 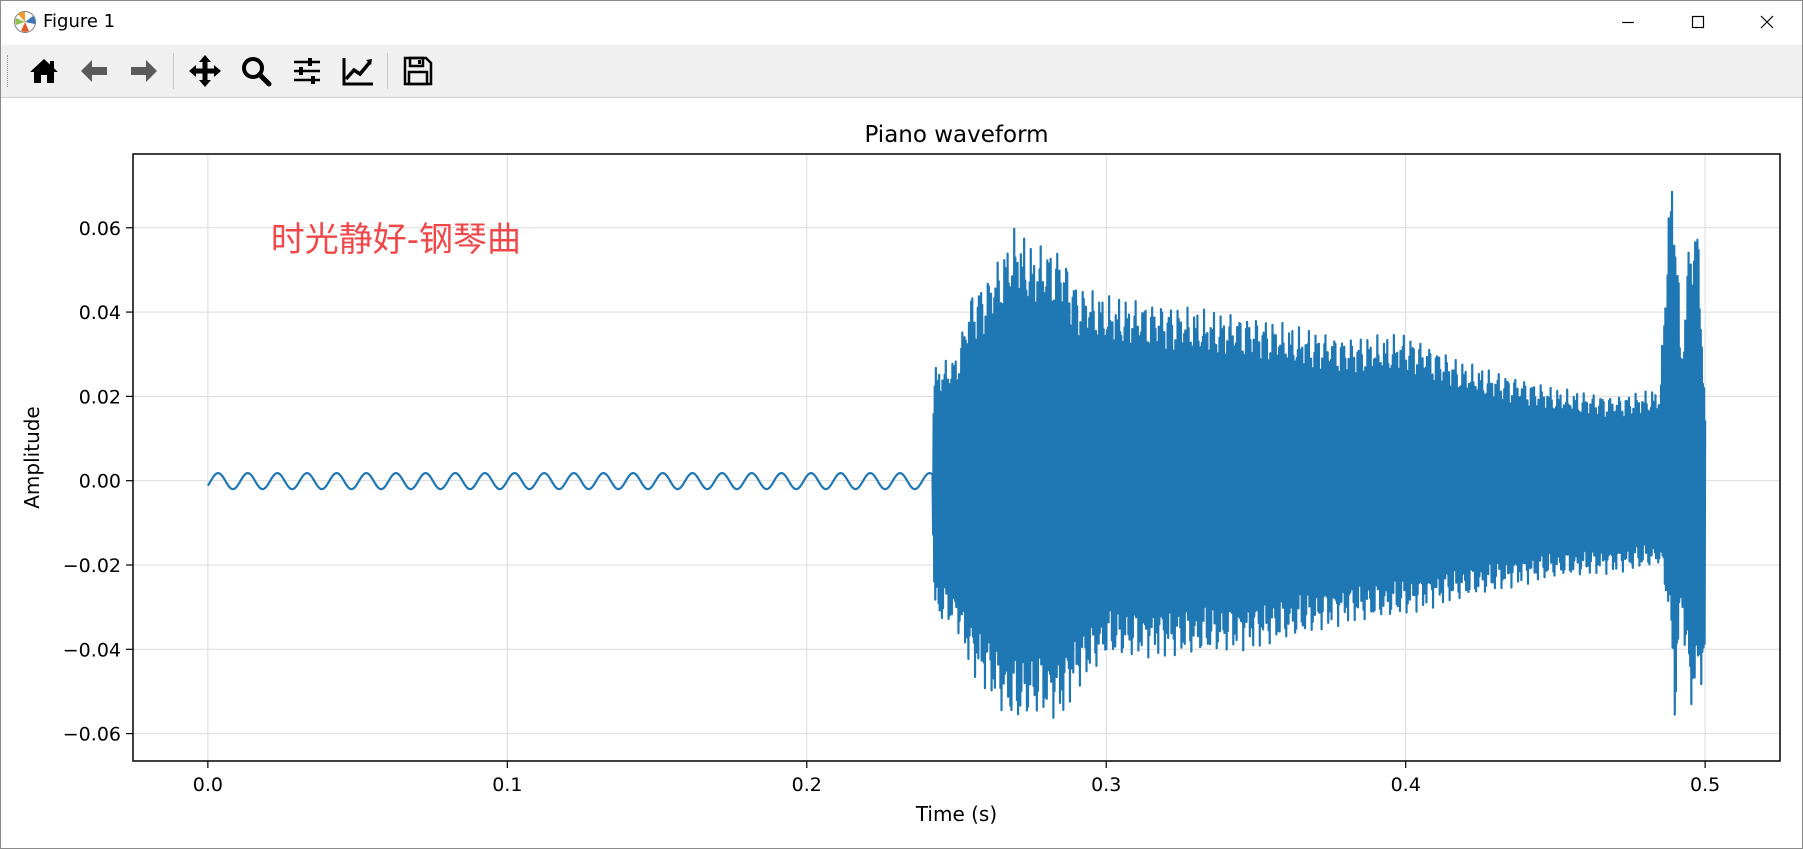 What do you see at coordinates (1705, 785) in the screenshot?
I see `x-tick-label: 0.5` at bounding box center [1705, 785].